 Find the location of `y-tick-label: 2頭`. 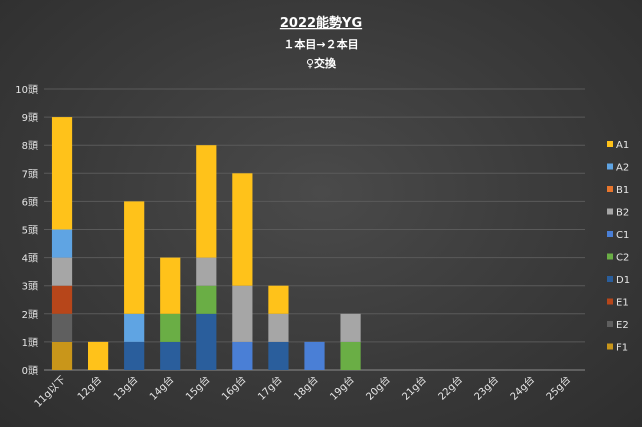

y-tick-label: 2頭 is located at coordinates (30, 315).